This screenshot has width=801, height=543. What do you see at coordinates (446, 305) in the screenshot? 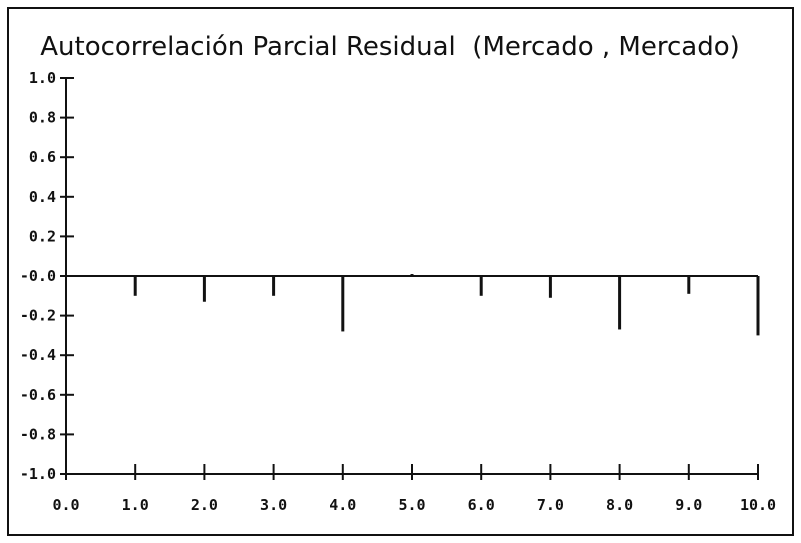
I see `pacf-bars` at bounding box center [446, 305].